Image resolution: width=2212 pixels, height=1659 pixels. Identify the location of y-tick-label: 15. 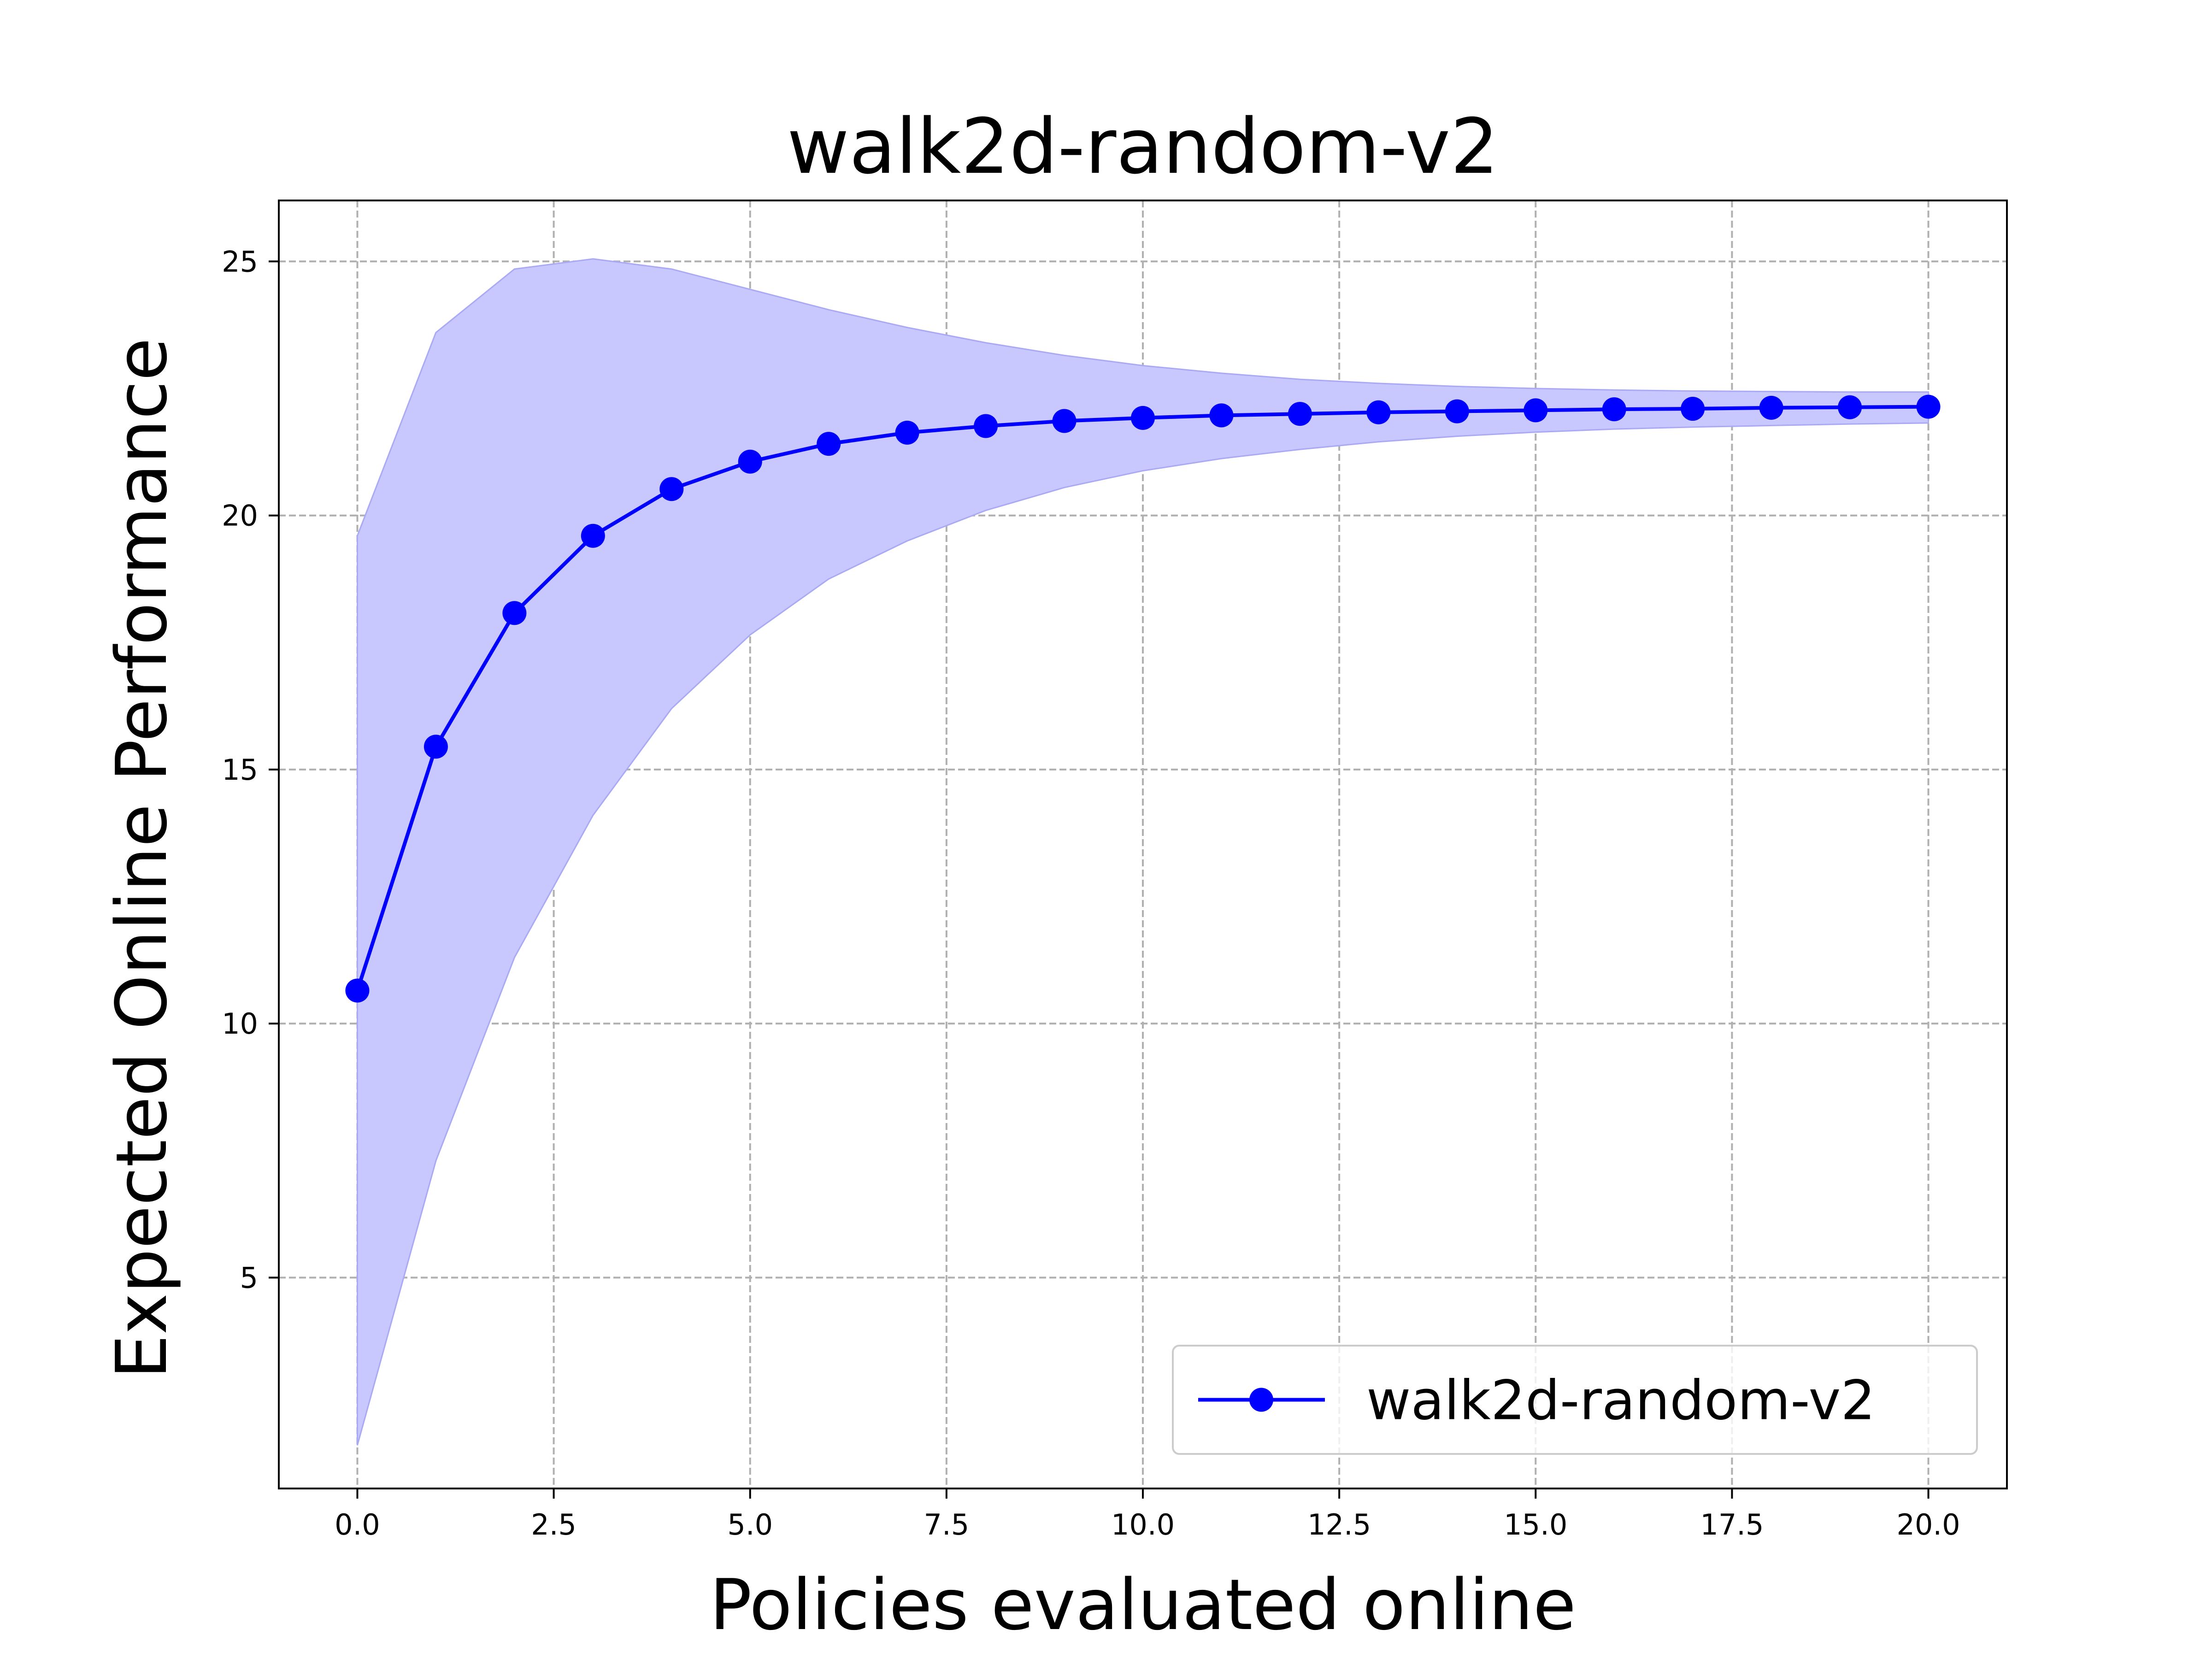
(240, 770).